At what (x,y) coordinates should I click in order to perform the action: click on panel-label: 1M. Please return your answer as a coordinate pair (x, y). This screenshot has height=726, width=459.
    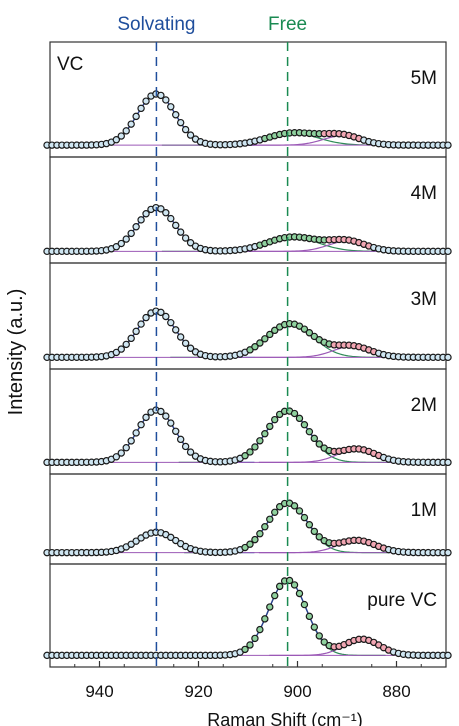
    Looking at the image, I should click on (424, 510).